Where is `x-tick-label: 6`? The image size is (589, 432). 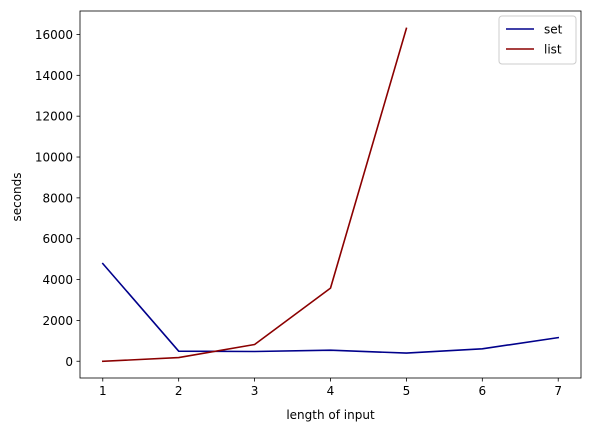
x-tick-label: 6 is located at coordinates (482, 391).